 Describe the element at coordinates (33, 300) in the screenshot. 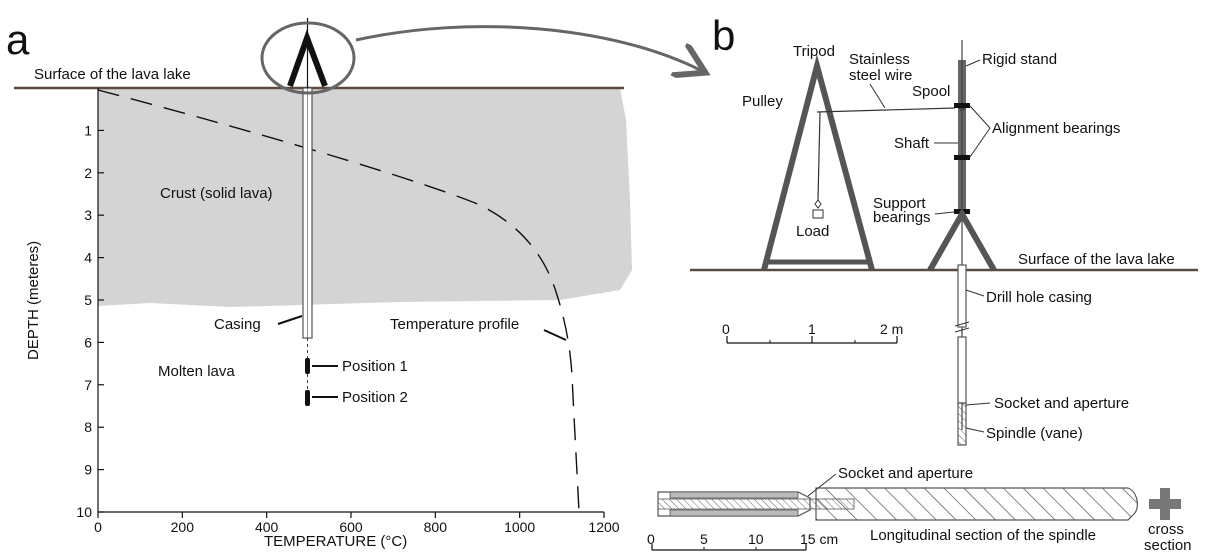

I see `y-axis-label: DEPTH (meteres)` at that location.